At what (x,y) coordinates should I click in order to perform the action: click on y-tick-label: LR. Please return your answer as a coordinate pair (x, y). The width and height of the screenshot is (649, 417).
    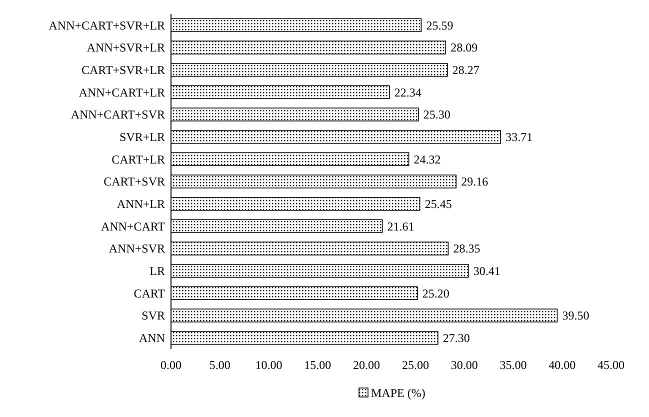
    Looking at the image, I should click on (157, 271).